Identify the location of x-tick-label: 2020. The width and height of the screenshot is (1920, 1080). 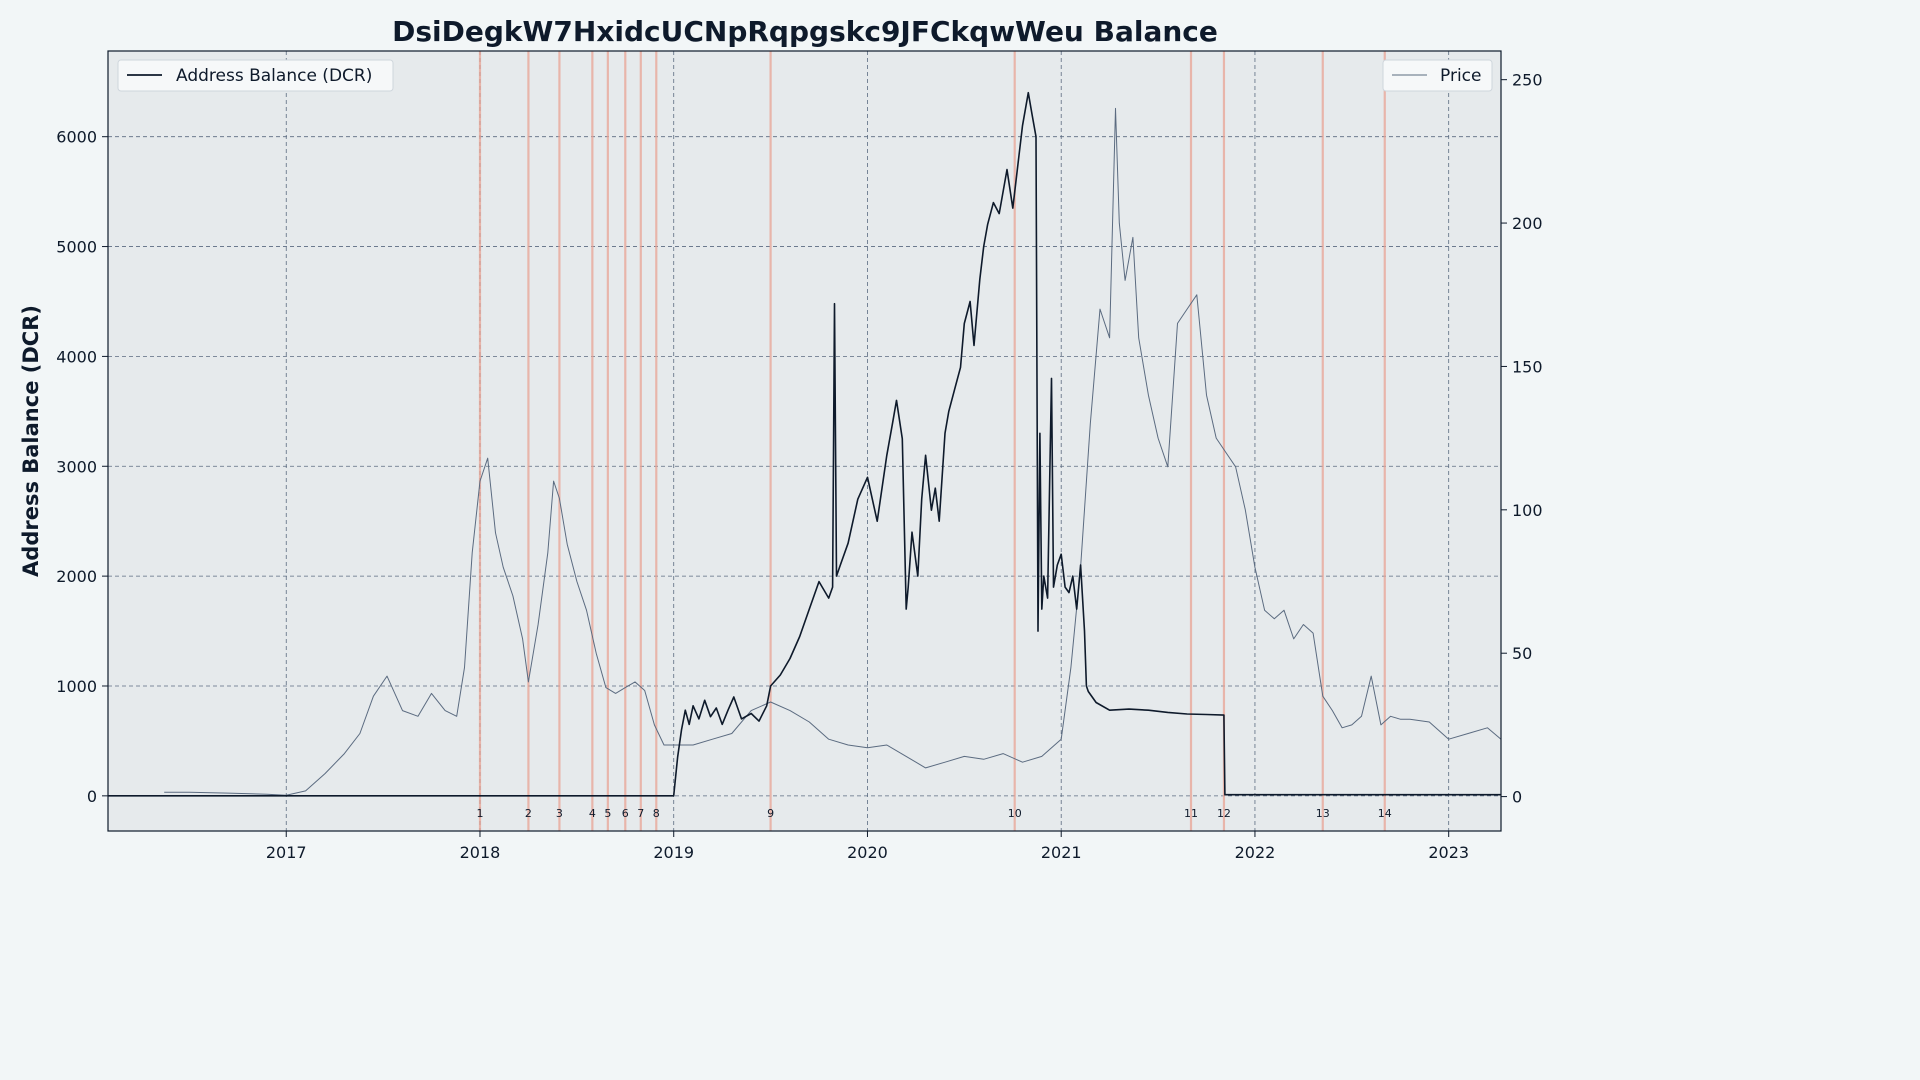
(867, 852).